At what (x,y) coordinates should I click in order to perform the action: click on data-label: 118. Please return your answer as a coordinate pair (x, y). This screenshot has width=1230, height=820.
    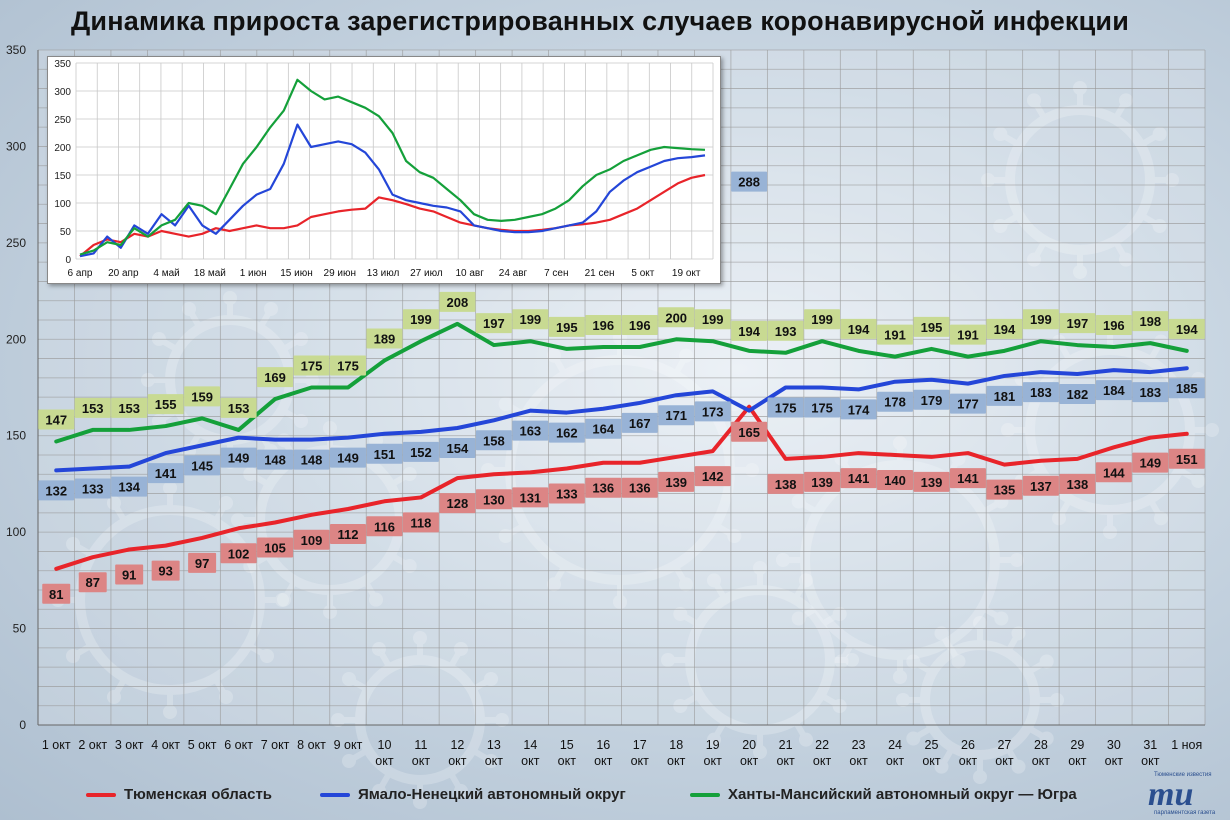
    Looking at the image, I should click on (420, 522).